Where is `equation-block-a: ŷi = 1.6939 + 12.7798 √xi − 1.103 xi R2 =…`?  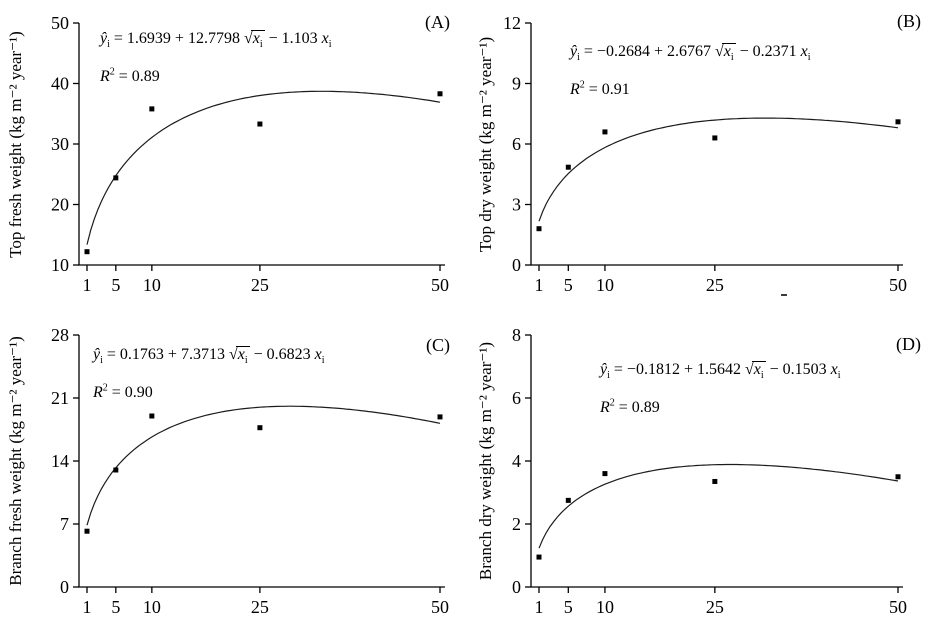 equation-block-a: ŷi = 1.6939 + 12.7798 √xi − 1.103 xi R2 =… is located at coordinates (216, 57).